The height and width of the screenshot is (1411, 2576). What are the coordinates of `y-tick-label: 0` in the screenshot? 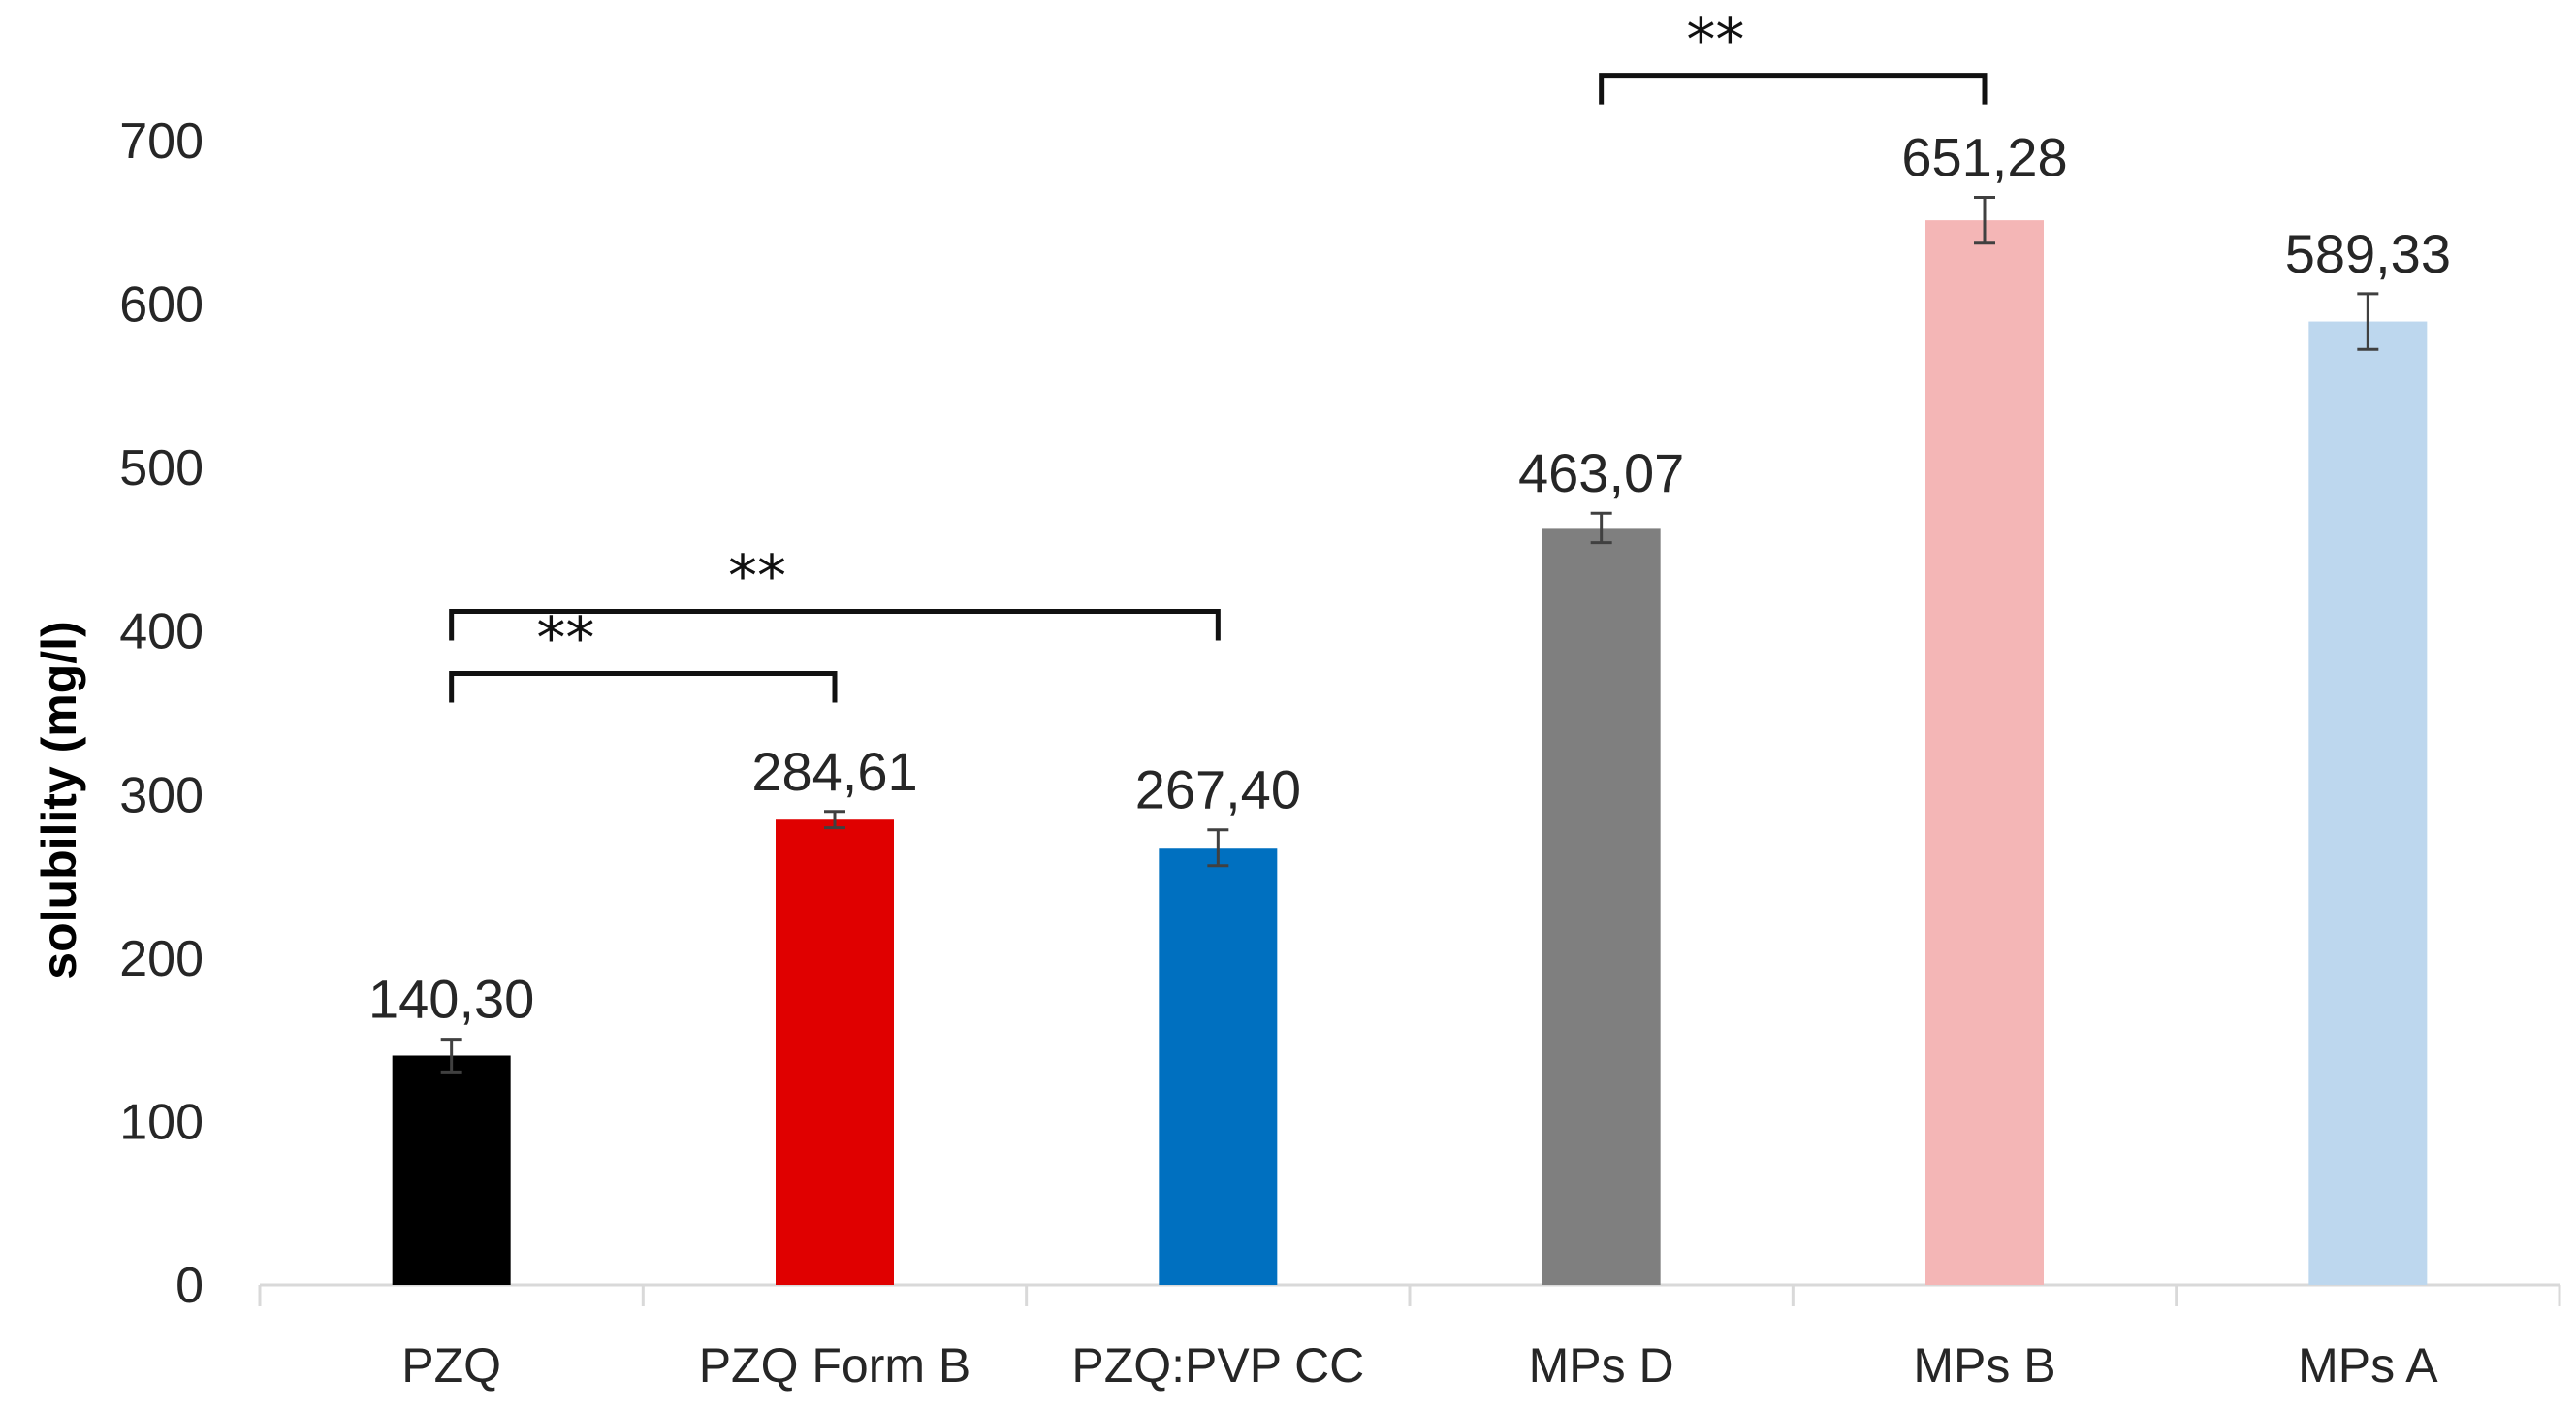 It's located at (189, 1286).